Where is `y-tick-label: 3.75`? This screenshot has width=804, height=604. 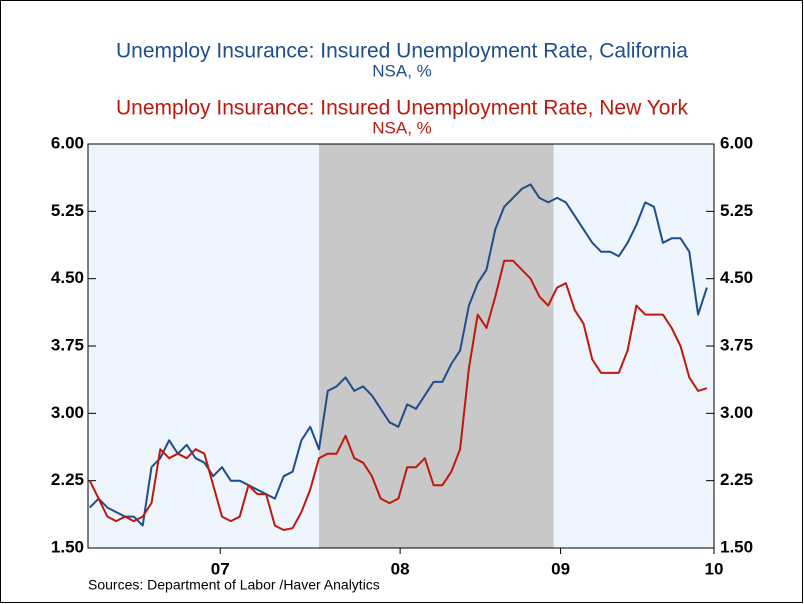 y-tick-label: 3.75 is located at coordinates (67, 344).